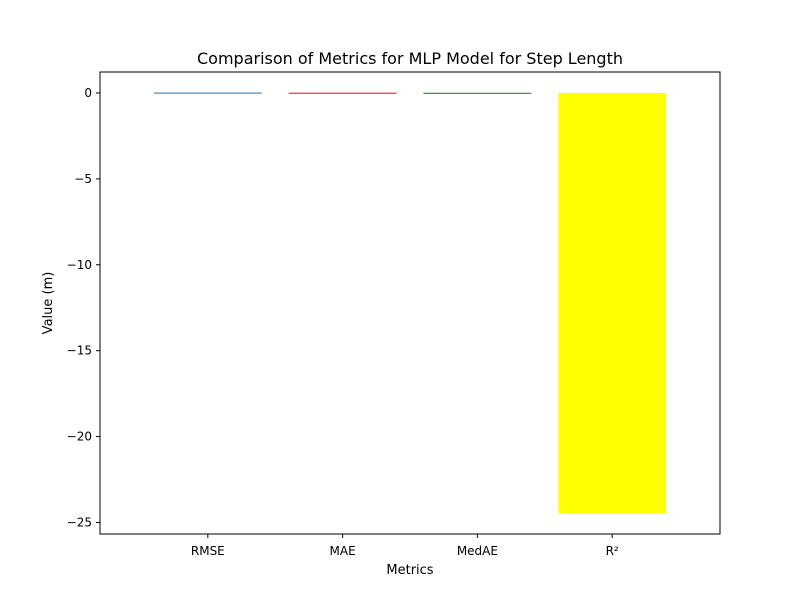 This screenshot has width=800, height=604. I want to click on x-tick-label: MAE, so click(343, 551).